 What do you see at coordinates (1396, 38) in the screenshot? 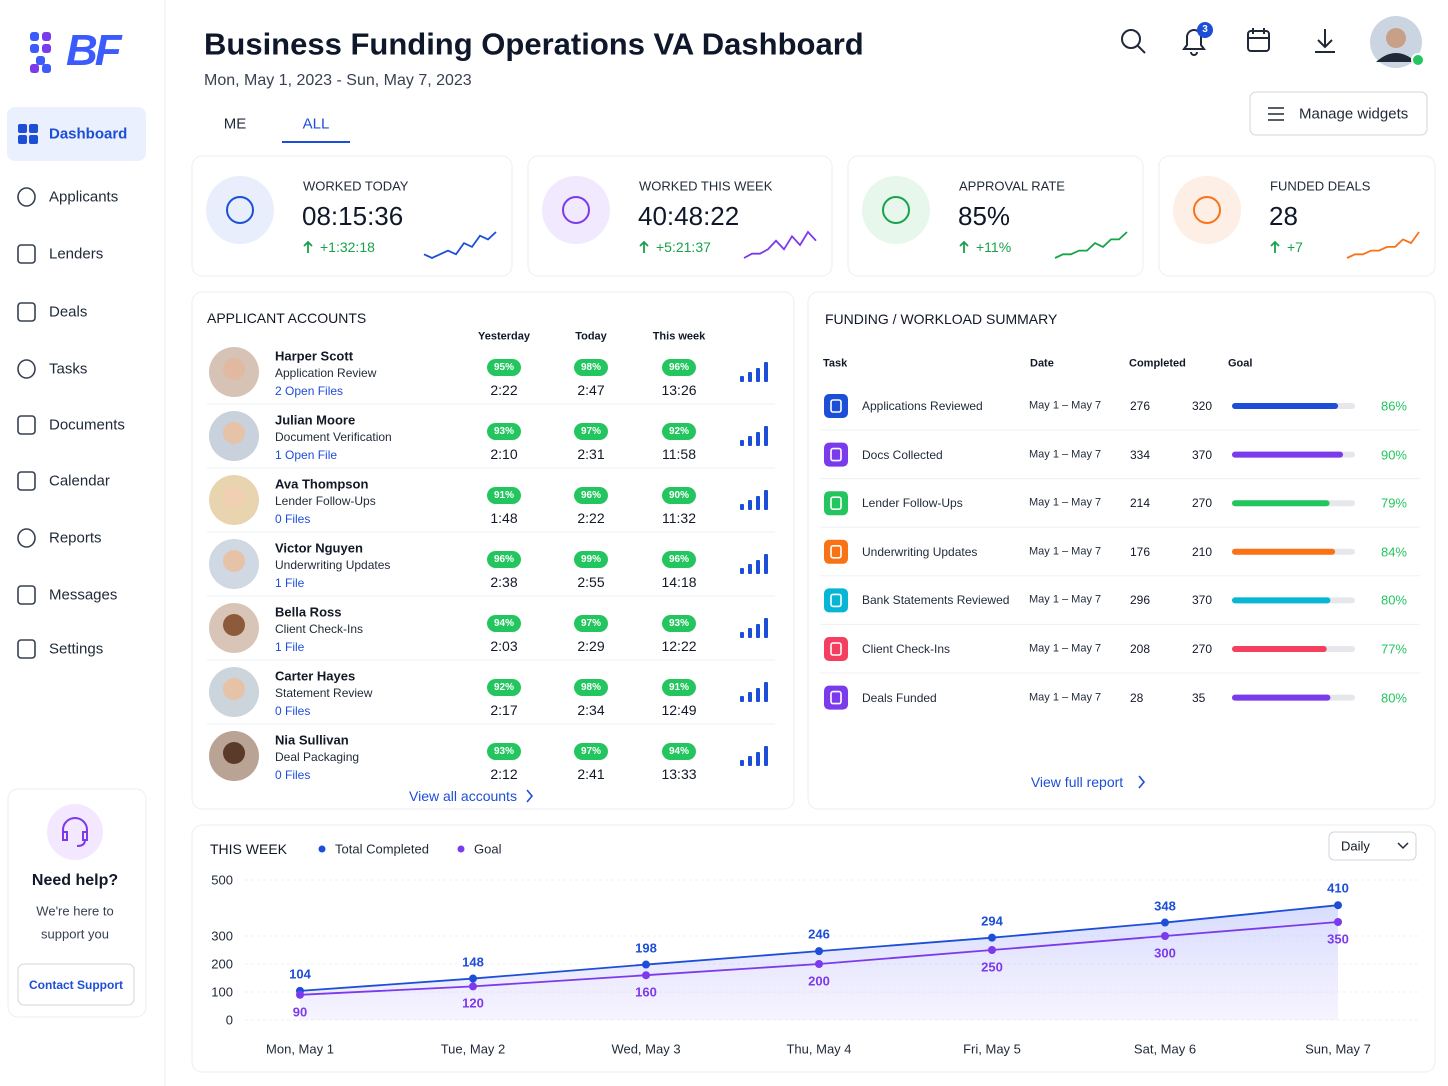
I see `avatar-face` at bounding box center [1396, 38].